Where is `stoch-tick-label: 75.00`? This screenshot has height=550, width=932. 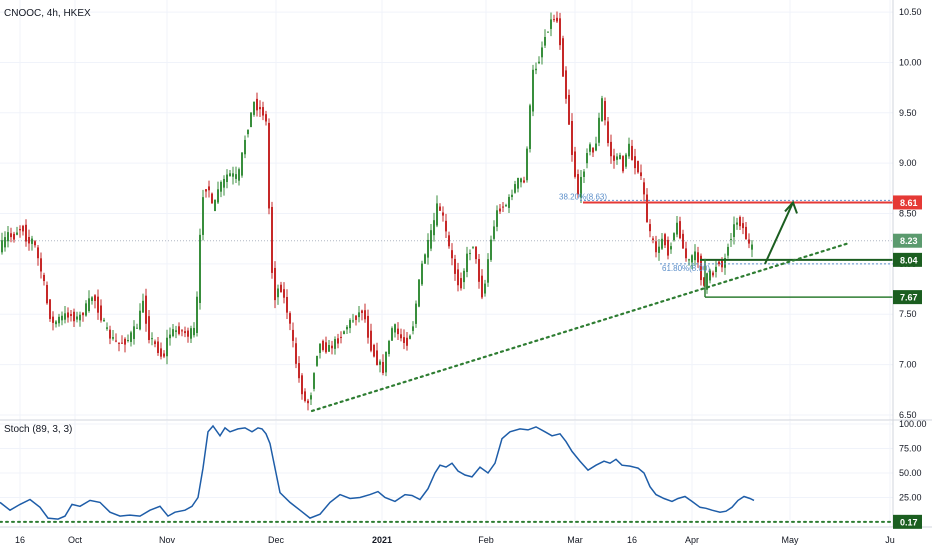 stoch-tick-label: 75.00 is located at coordinates (910, 449).